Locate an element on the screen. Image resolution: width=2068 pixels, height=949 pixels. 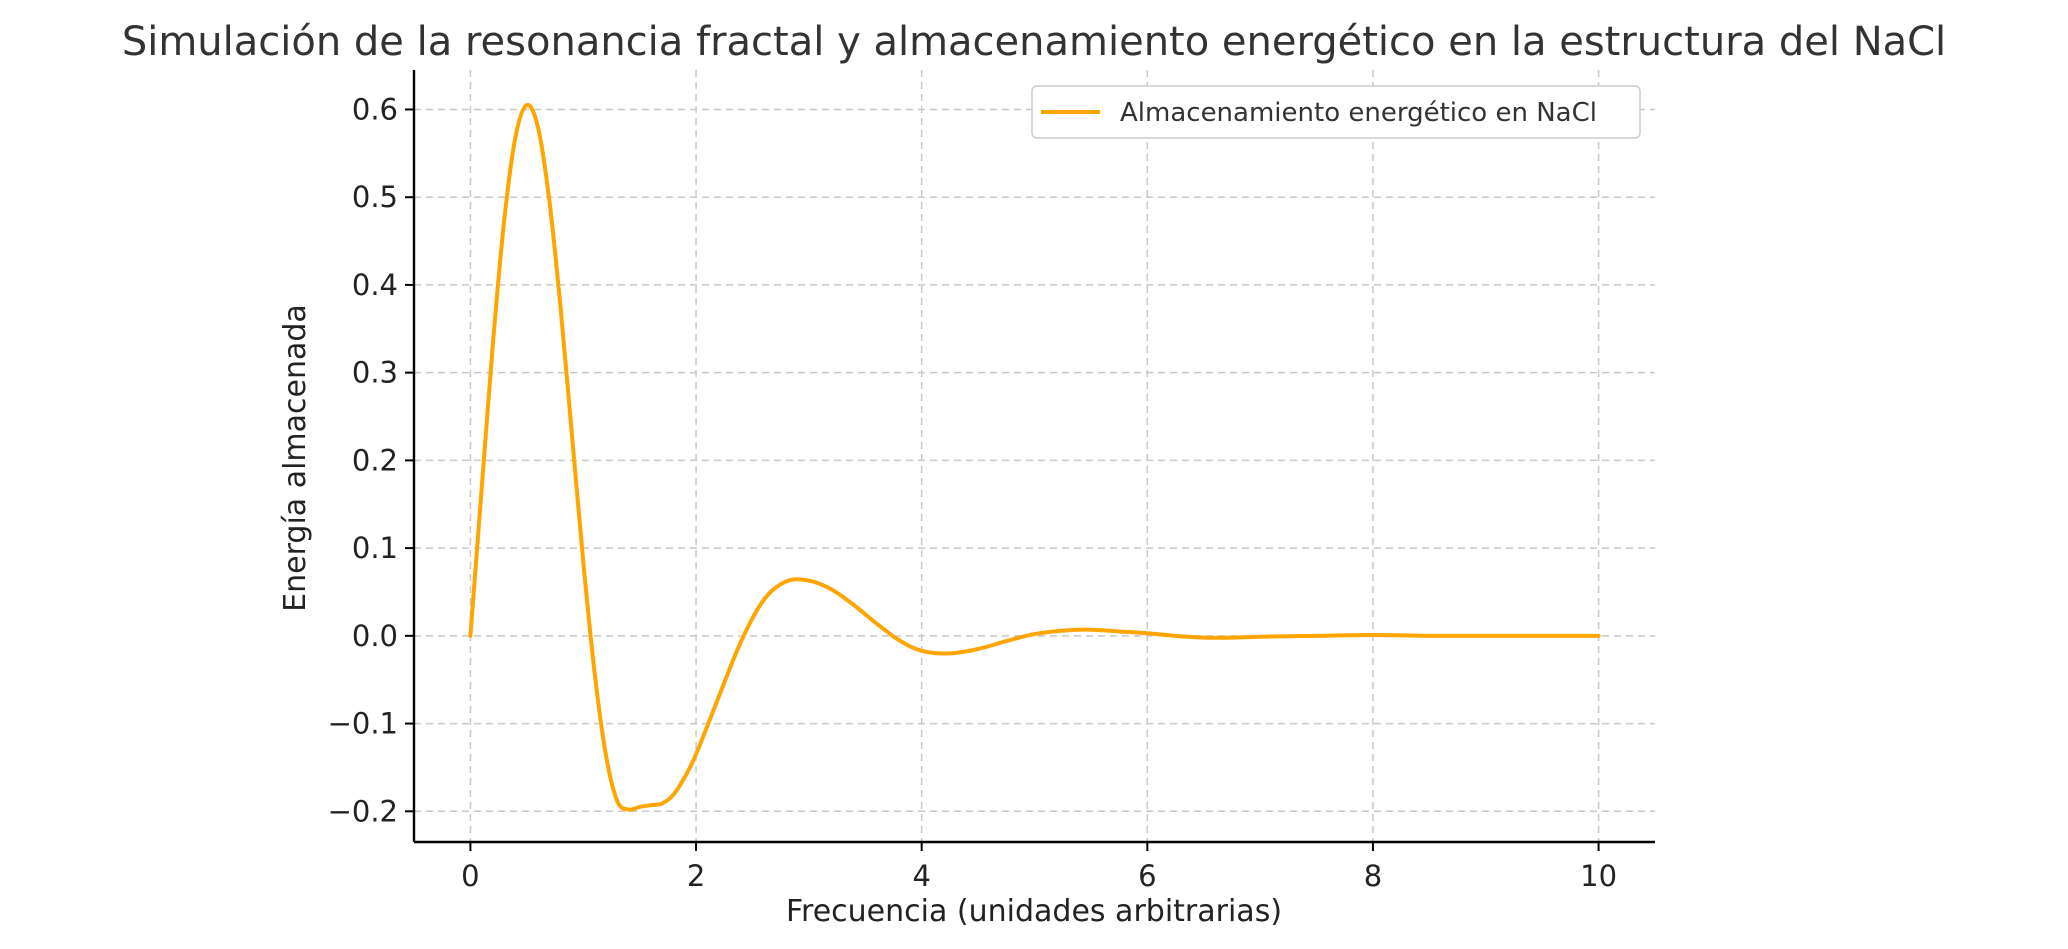
x-tick-label: 10 is located at coordinates (1598, 876).